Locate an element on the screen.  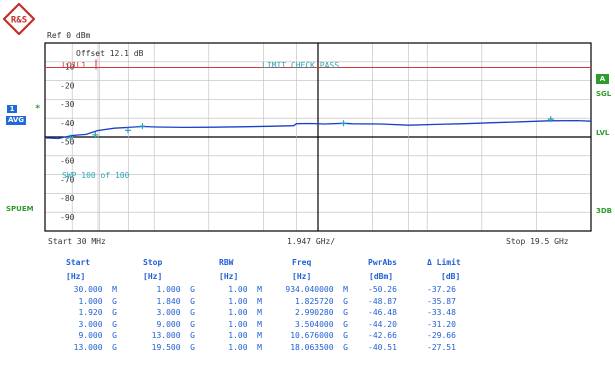
logo-text: R&S is located at coordinates (19, 21).